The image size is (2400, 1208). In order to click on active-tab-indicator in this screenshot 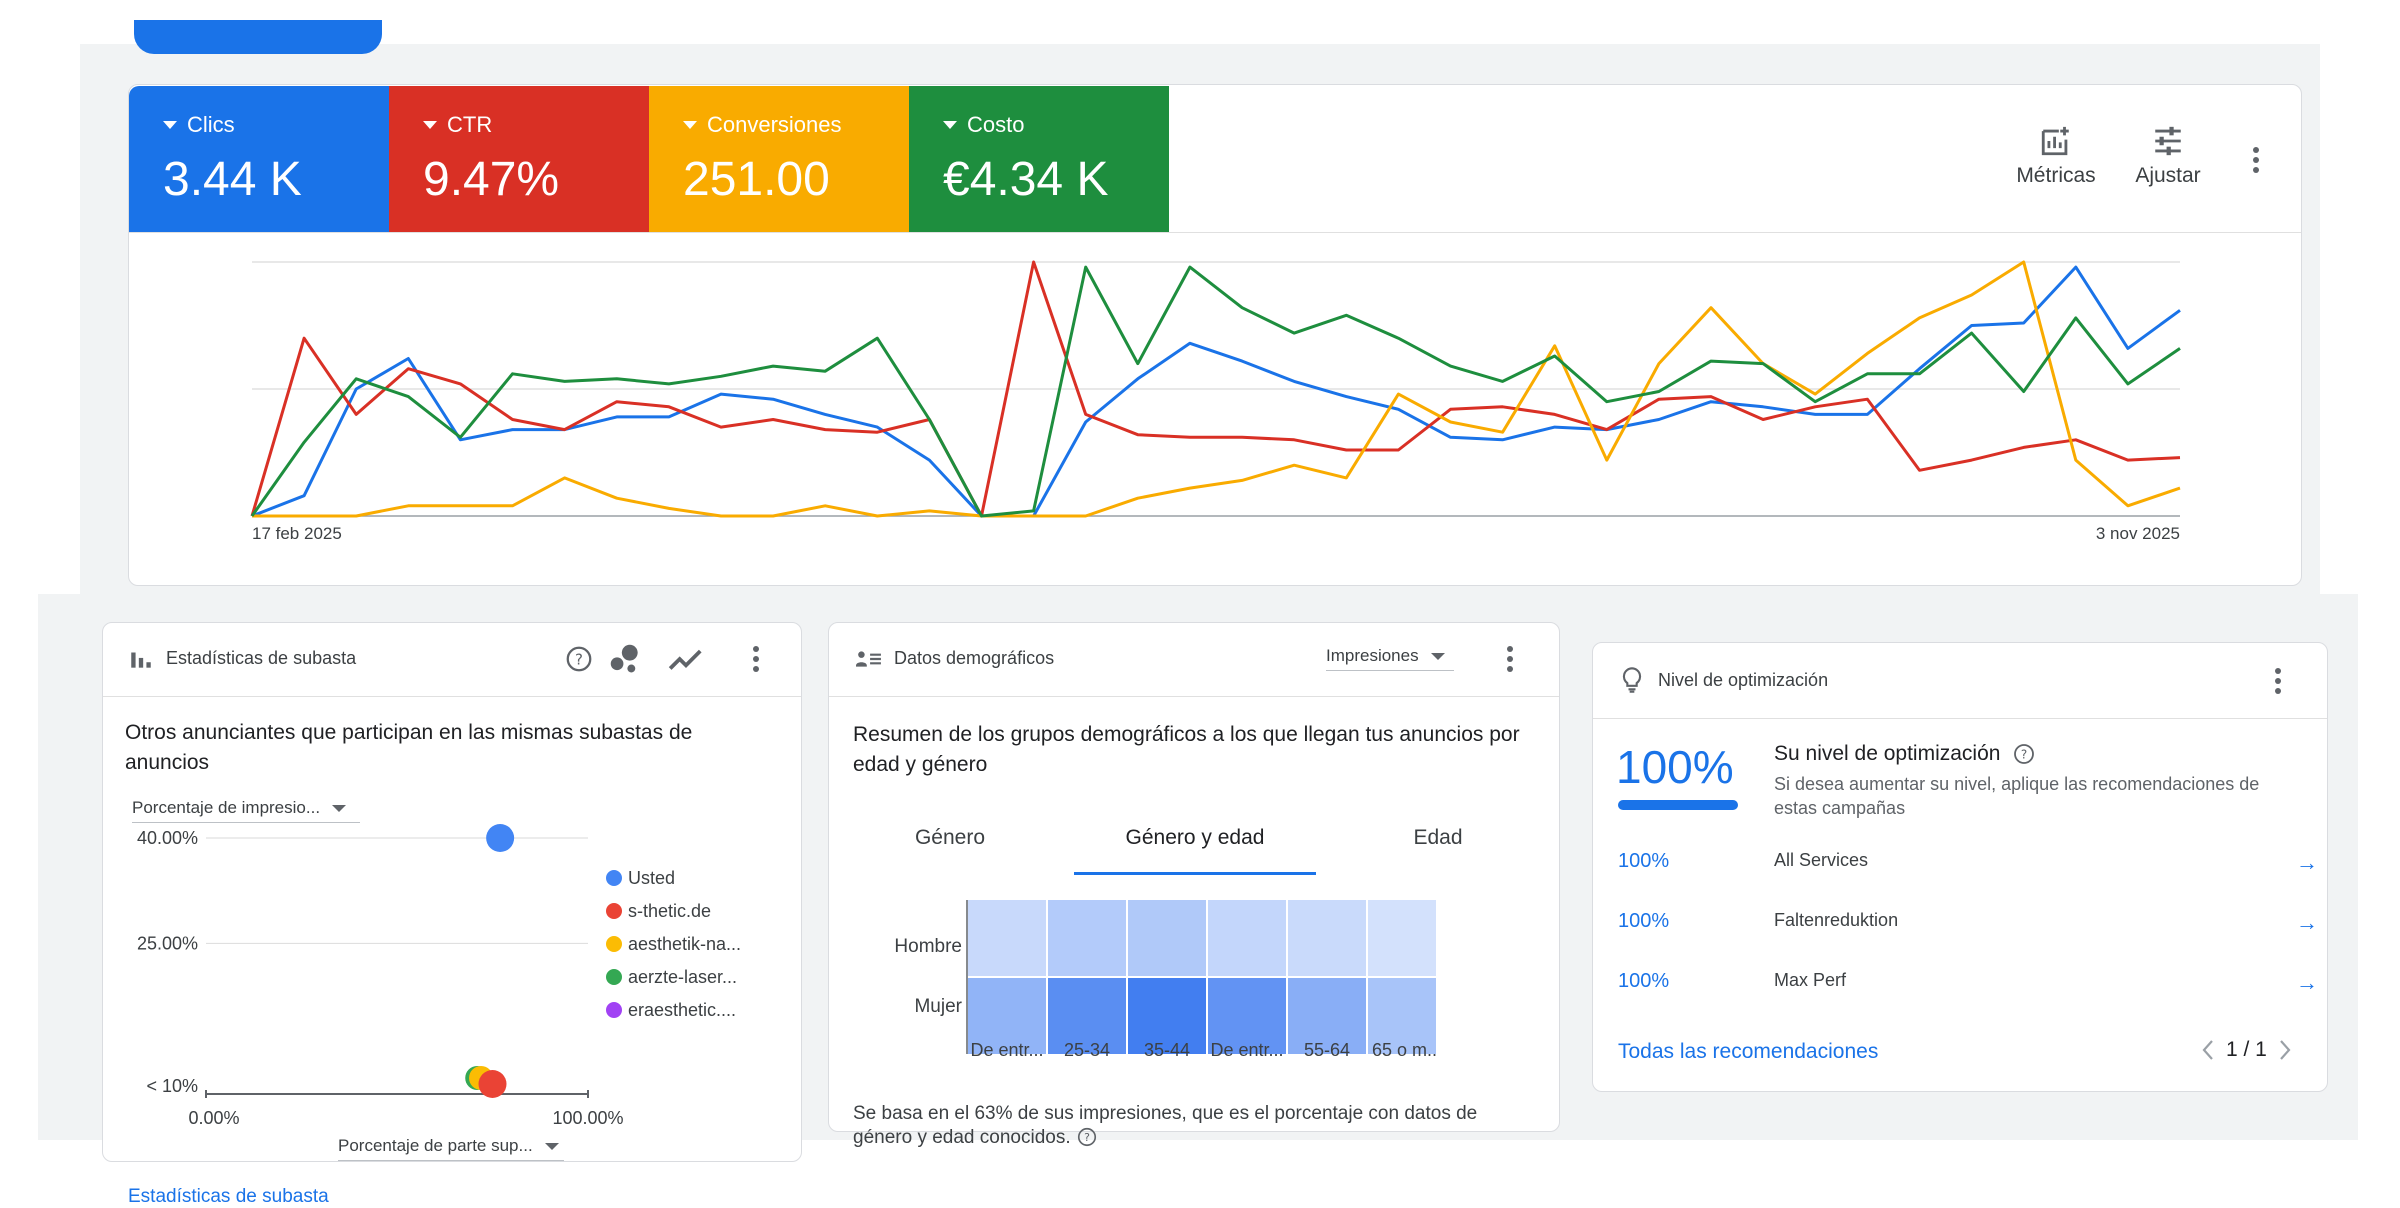, I will do `click(1195, 873)`.